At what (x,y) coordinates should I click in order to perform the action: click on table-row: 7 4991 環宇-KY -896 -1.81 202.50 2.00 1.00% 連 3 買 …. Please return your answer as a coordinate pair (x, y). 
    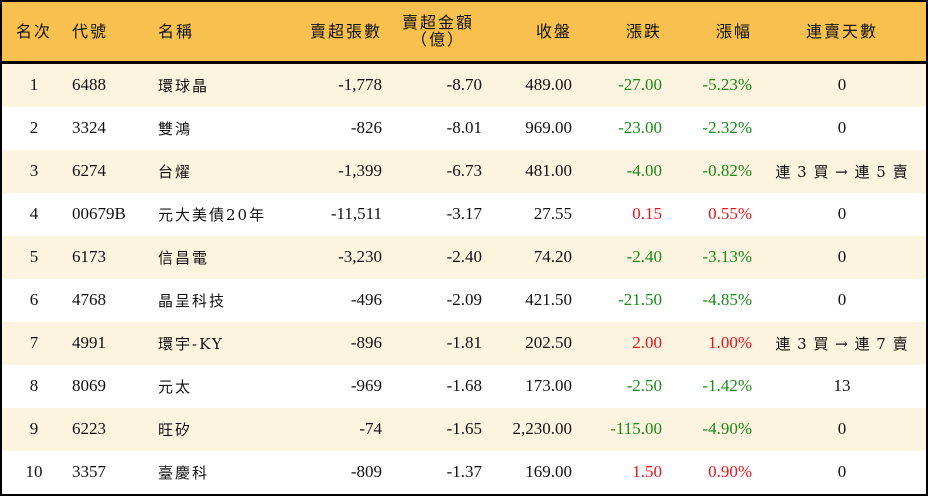
    Looking at the image, I should click on (464, 343).